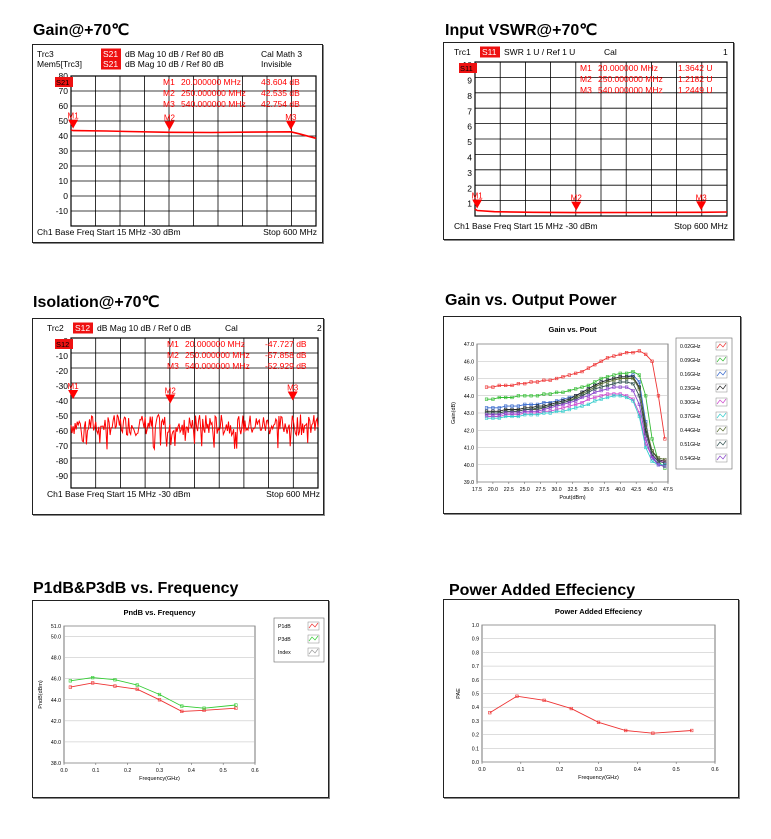 The image size is (771, 839). Describe the element at coordinates (280, 104) in the screenshot. I see `gain-marker-value: 42.754 dB` at that location.